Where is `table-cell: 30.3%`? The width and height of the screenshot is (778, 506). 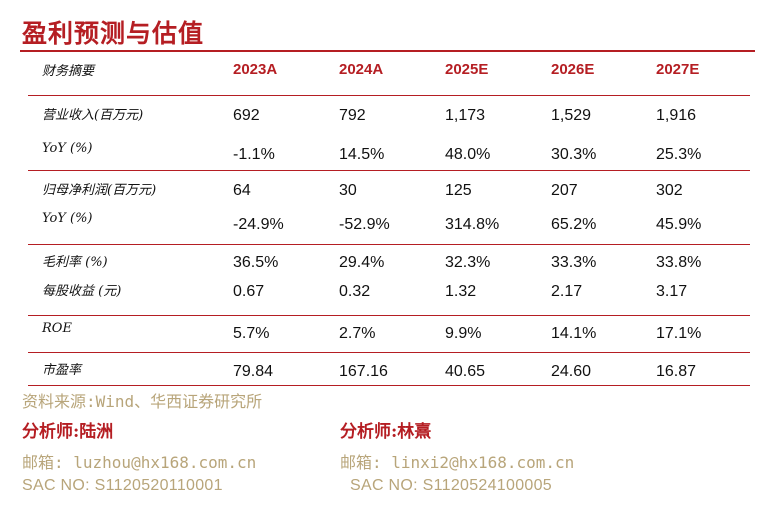
table-cell: 30.3% is located at coordinates (574, 154).